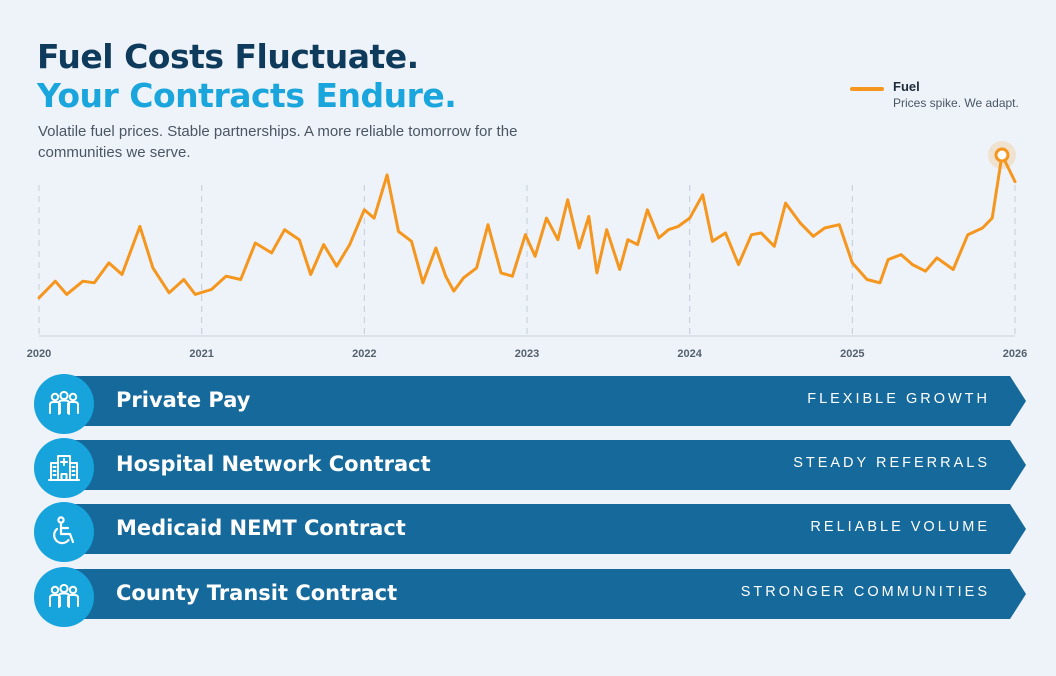 The image size is (1056, 676). Describe the element at coordinates (852, 354) in the screenshot. I see `x-tick-label: 2025` at that location.